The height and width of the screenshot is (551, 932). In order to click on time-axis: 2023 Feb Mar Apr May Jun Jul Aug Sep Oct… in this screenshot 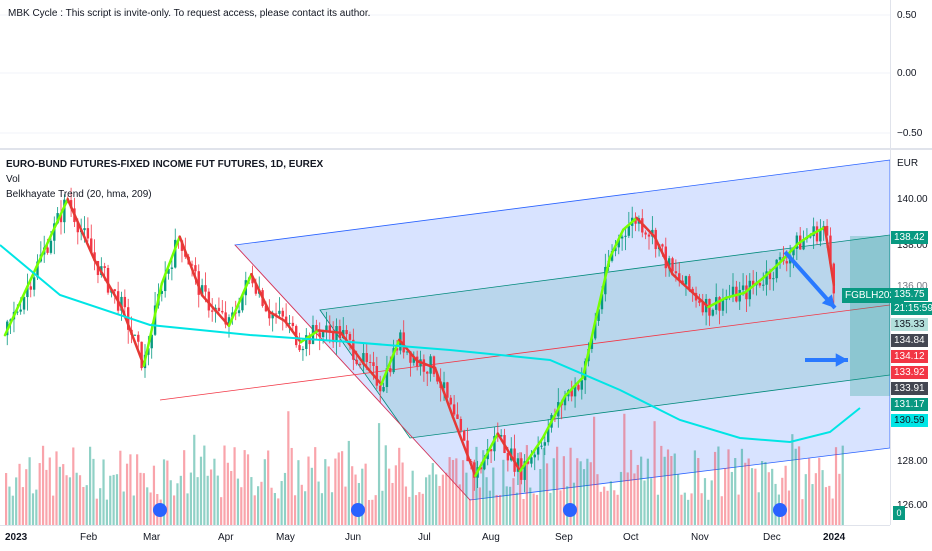, I will do `click(445, 538)`.